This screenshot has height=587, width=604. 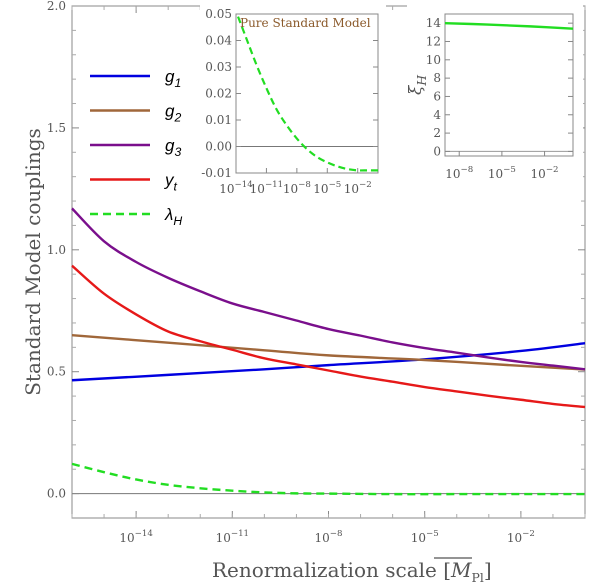 I want to click on series-line-g2, so click(x=328, y=352).